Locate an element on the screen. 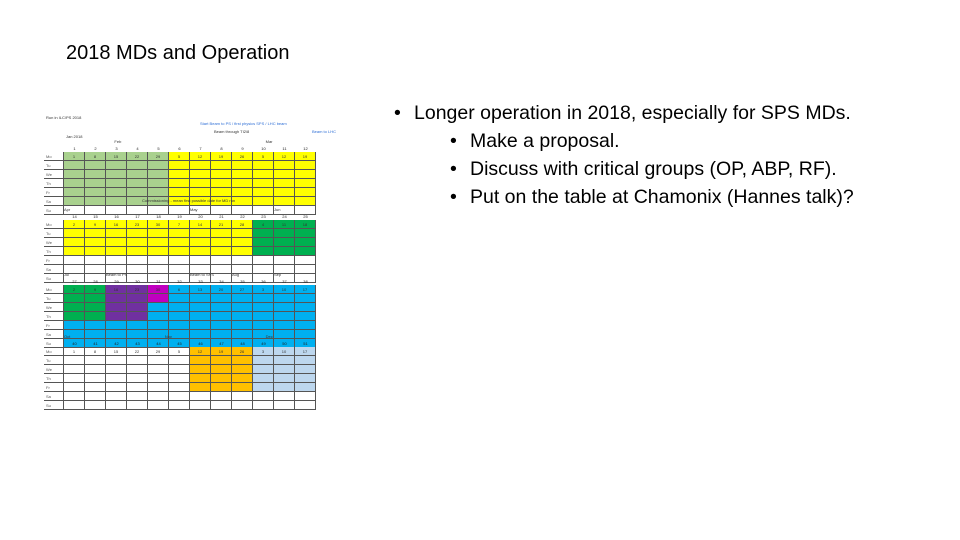 Image resolution: width=960 pixels, height=540 pixels. row-label: Su is located at coordinates (54, 210).